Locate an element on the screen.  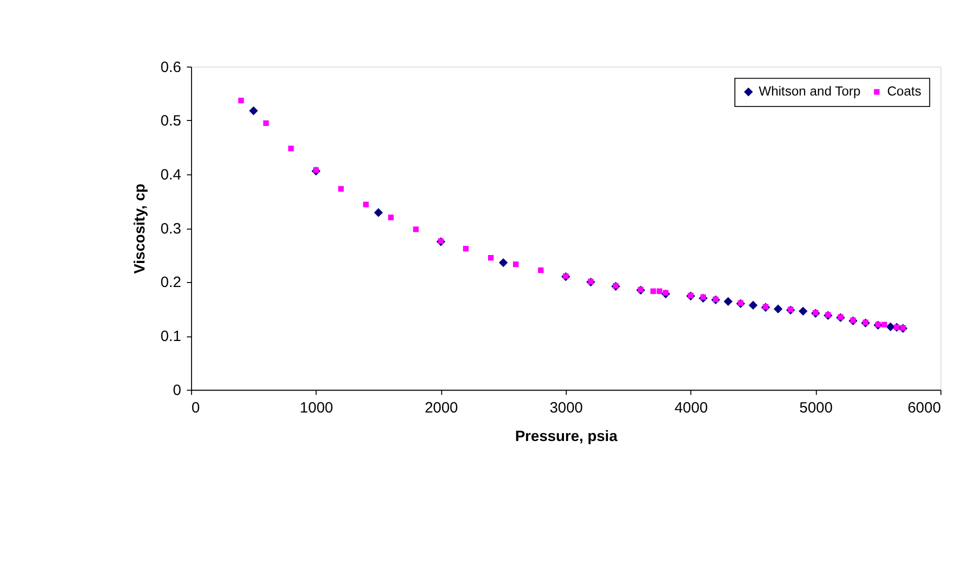
x-tick-label: 5000 is located at coordinates (816, 408).